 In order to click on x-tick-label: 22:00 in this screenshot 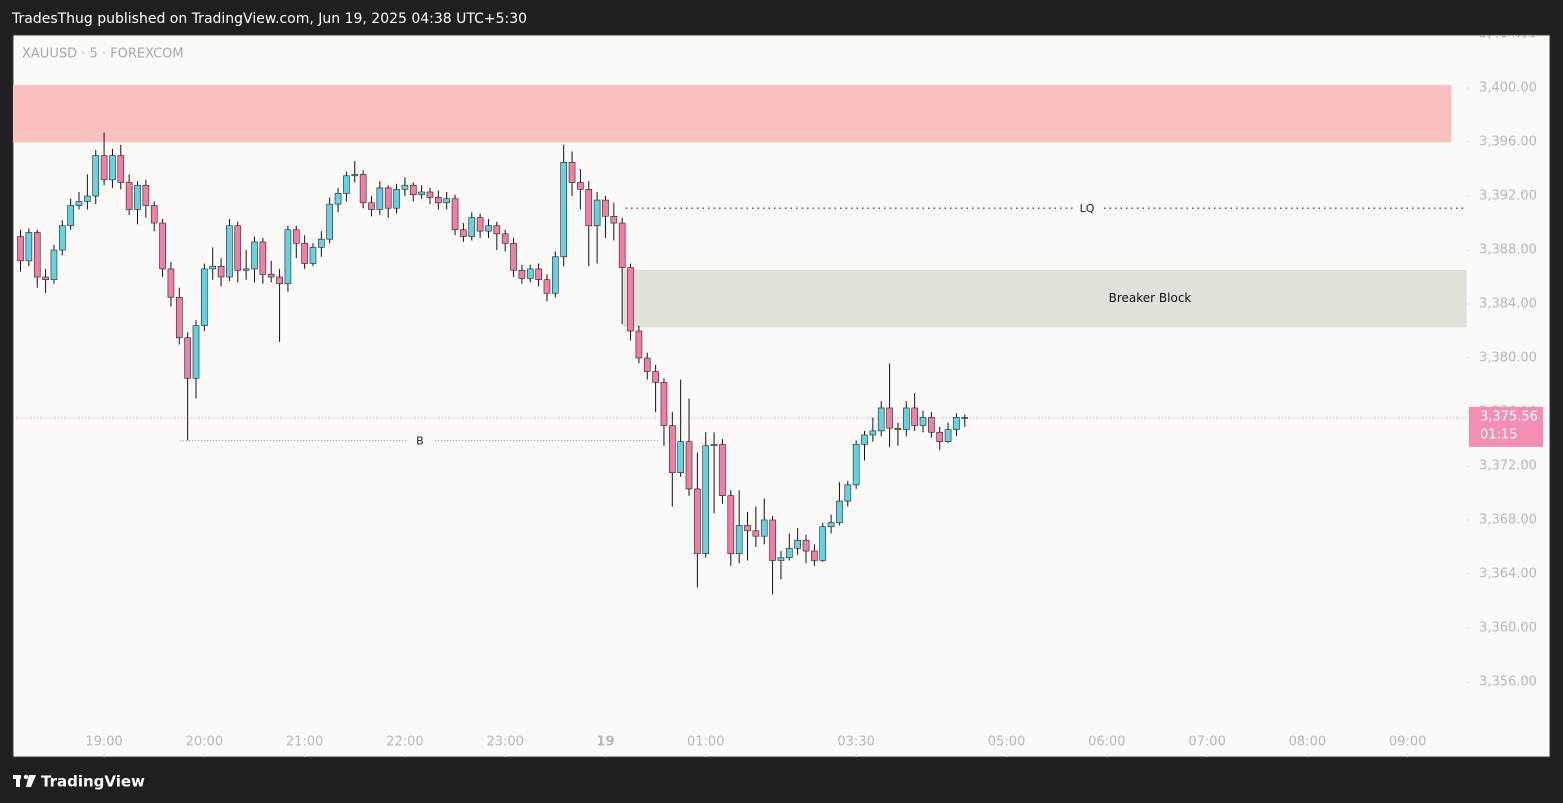, I will do `click(404, 742)`.